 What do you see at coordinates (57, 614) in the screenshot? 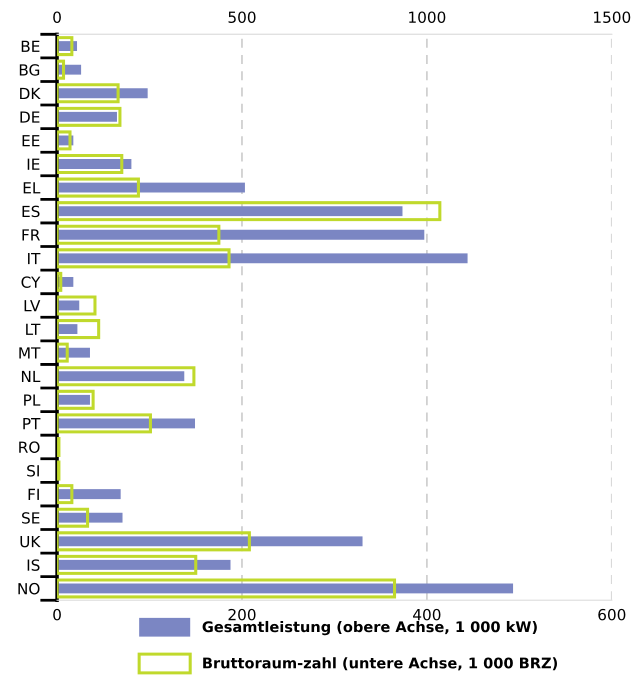
I see `x-tick-label: 0` at bounding box center [57, 614].